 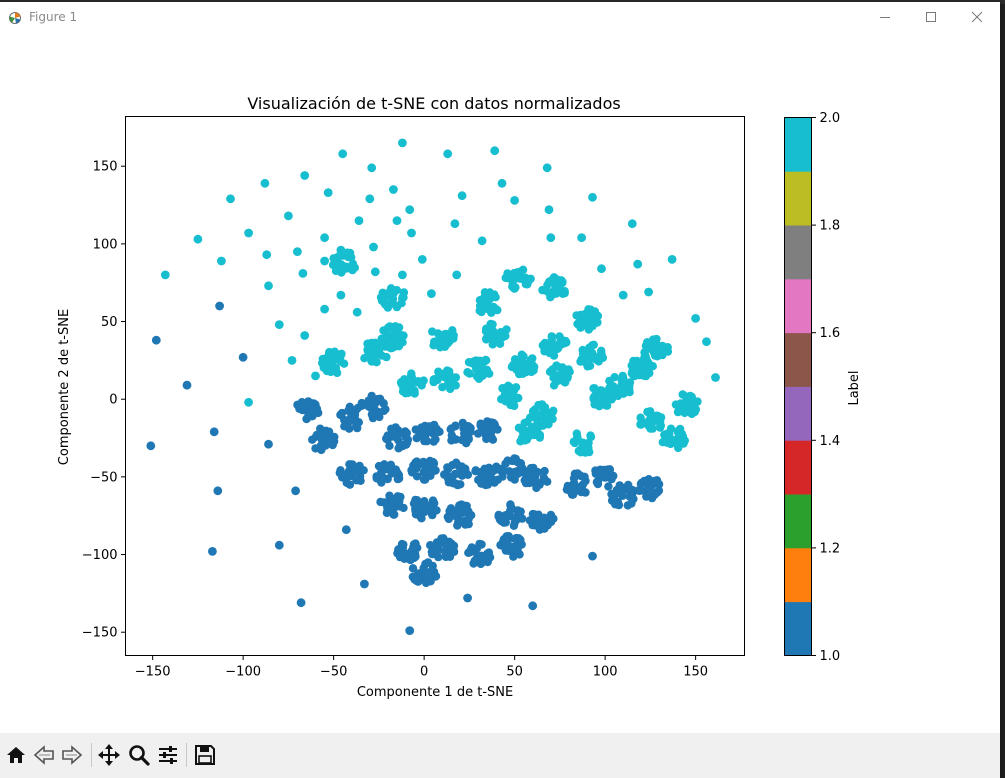 What do you see at coordinates (139, 755) in the screenshot?
I see `zoom-button` at bounding box center [139, 755].